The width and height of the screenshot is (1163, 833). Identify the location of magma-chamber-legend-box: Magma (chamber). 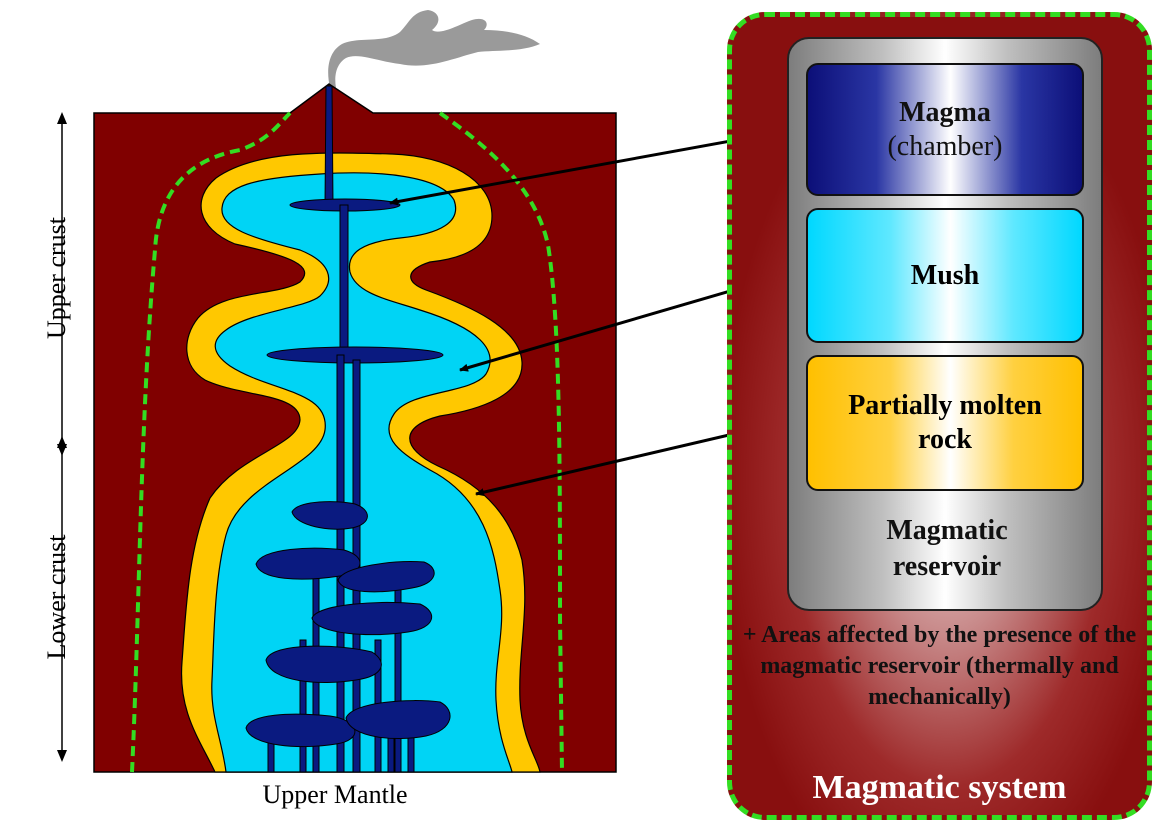
(945, 129).